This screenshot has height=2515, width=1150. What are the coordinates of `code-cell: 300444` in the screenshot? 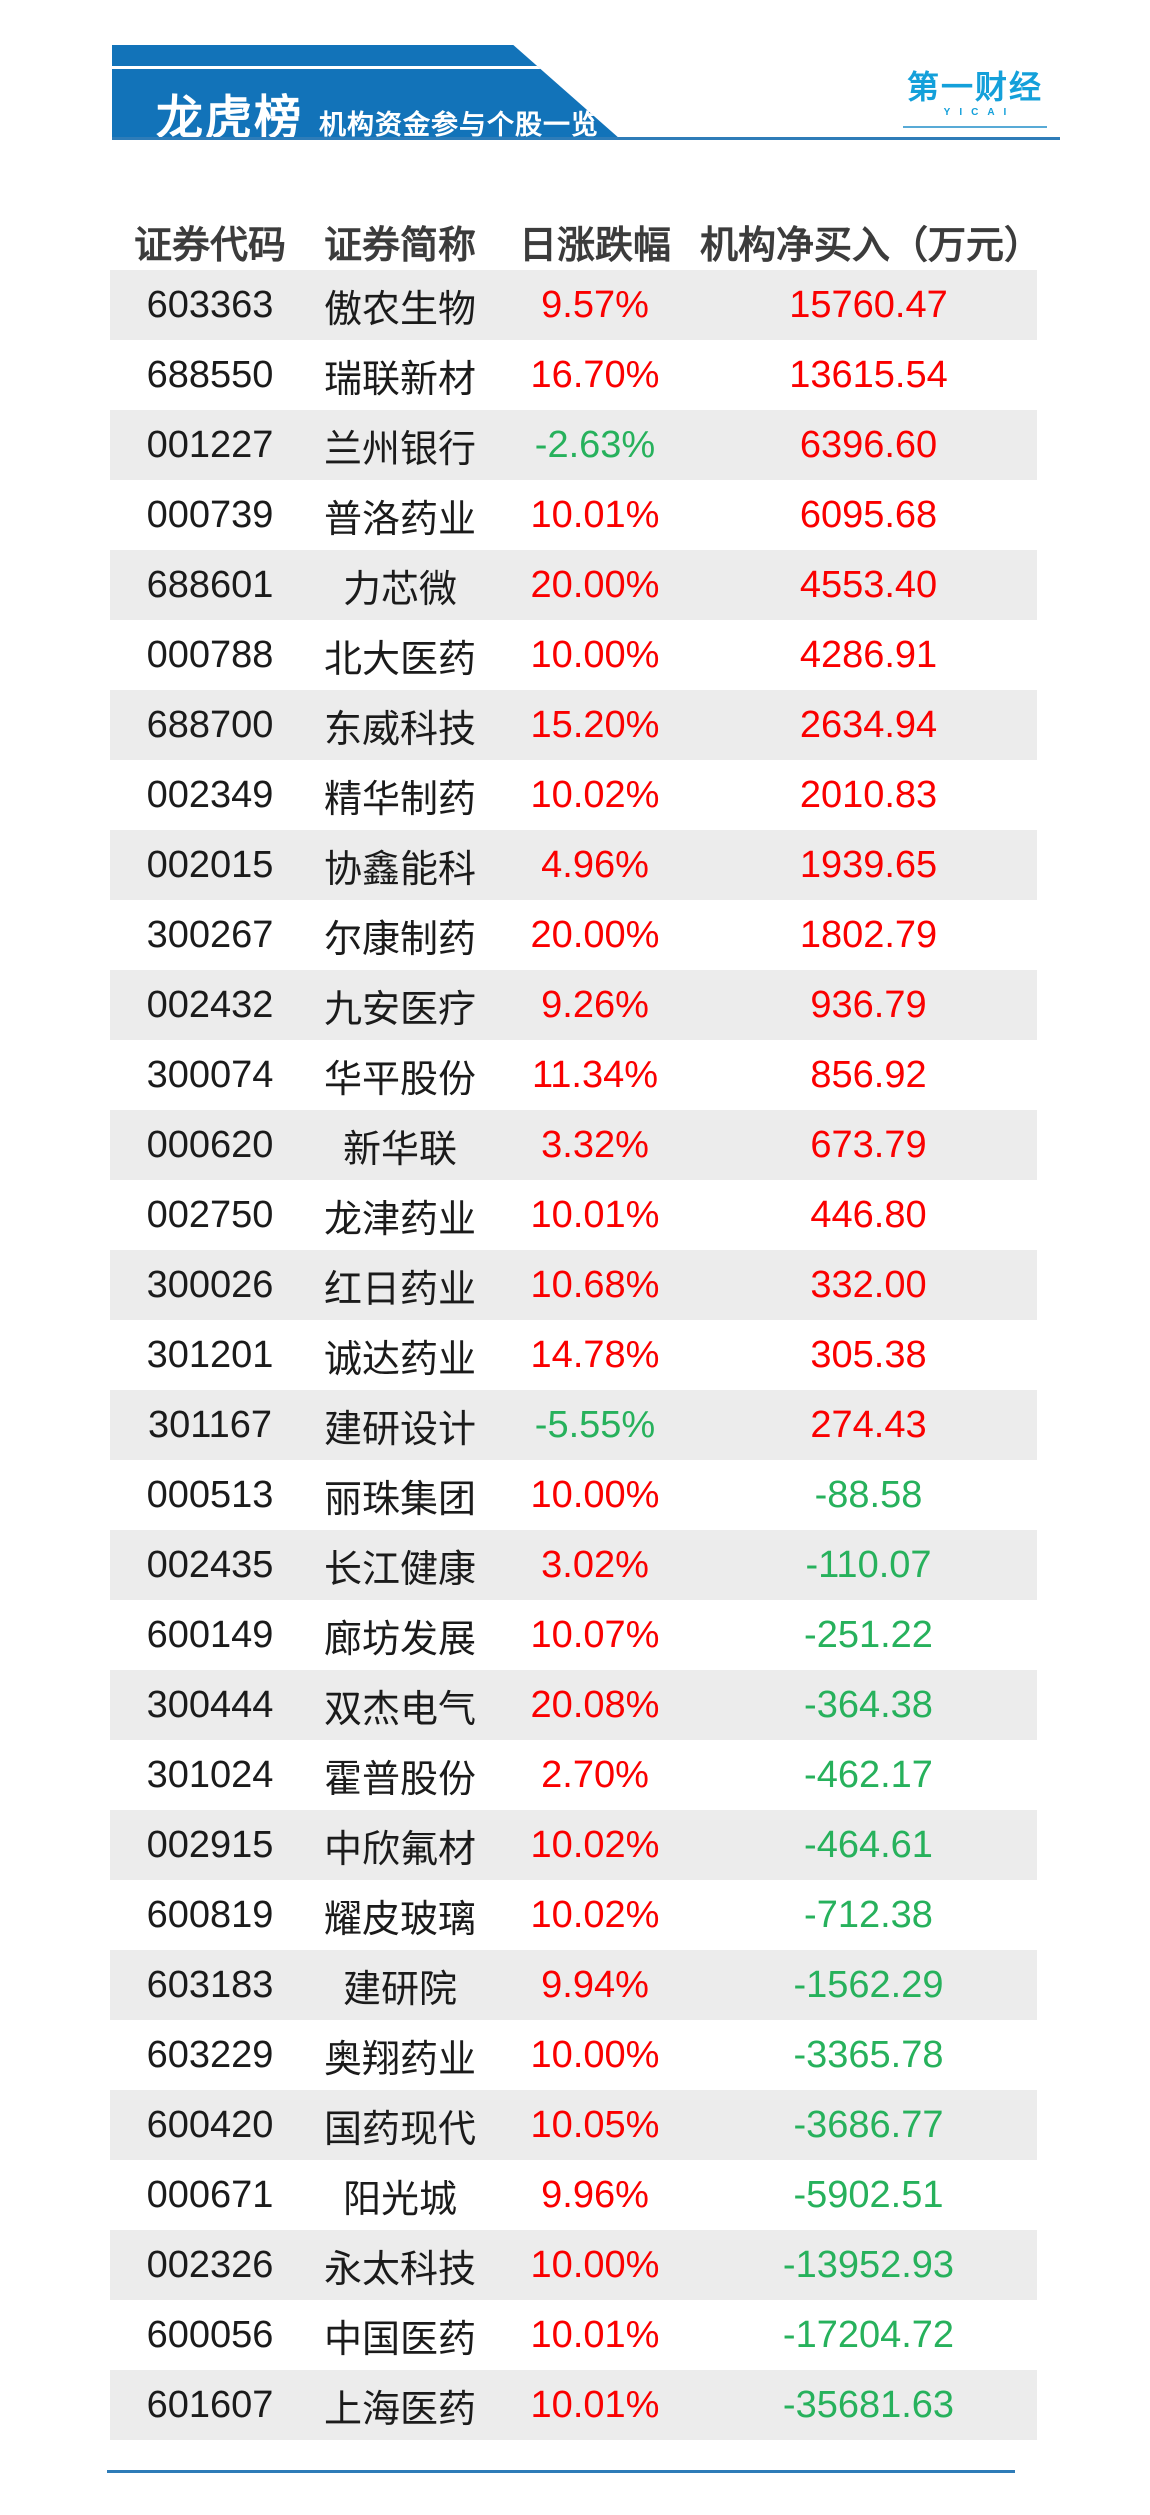 It's located at (210, 1704).